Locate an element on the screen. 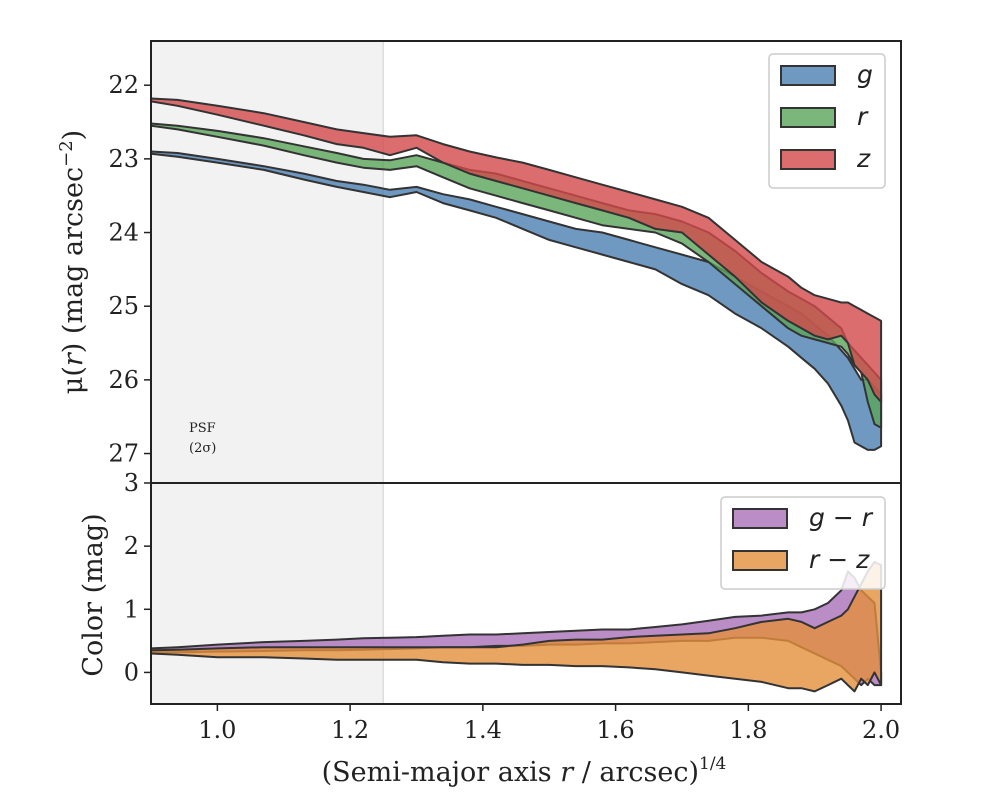 This screenshot has width=1000, height=800. sb-legend-label: r is located at coordinates (863, 116).